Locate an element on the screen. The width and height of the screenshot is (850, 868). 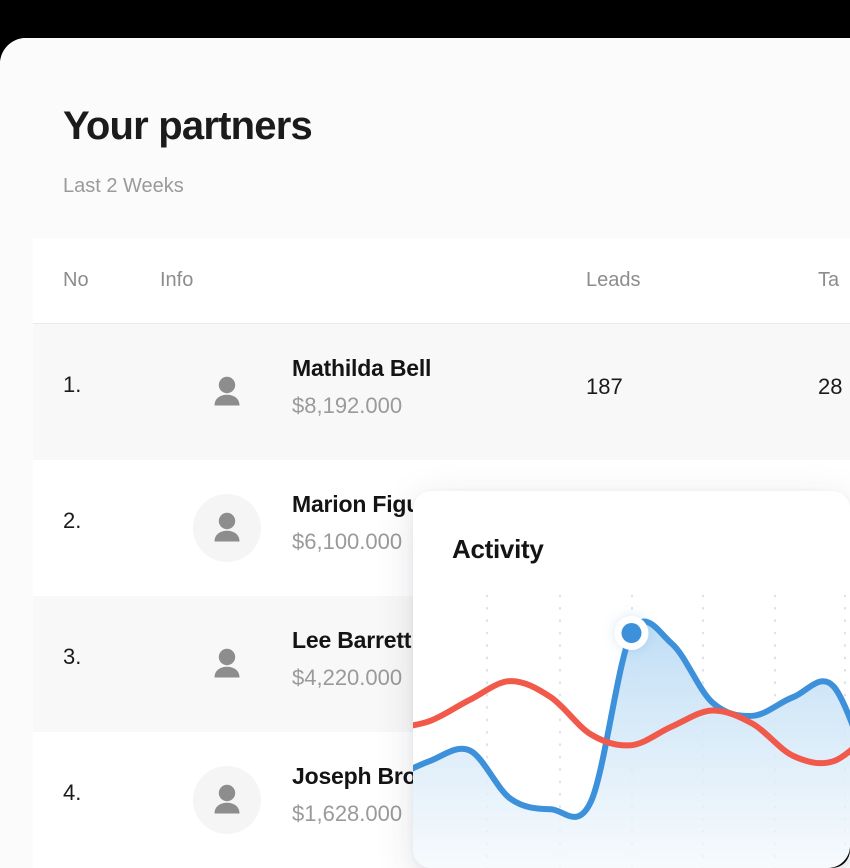
data-point-marker is located at coordinates (631, 633).